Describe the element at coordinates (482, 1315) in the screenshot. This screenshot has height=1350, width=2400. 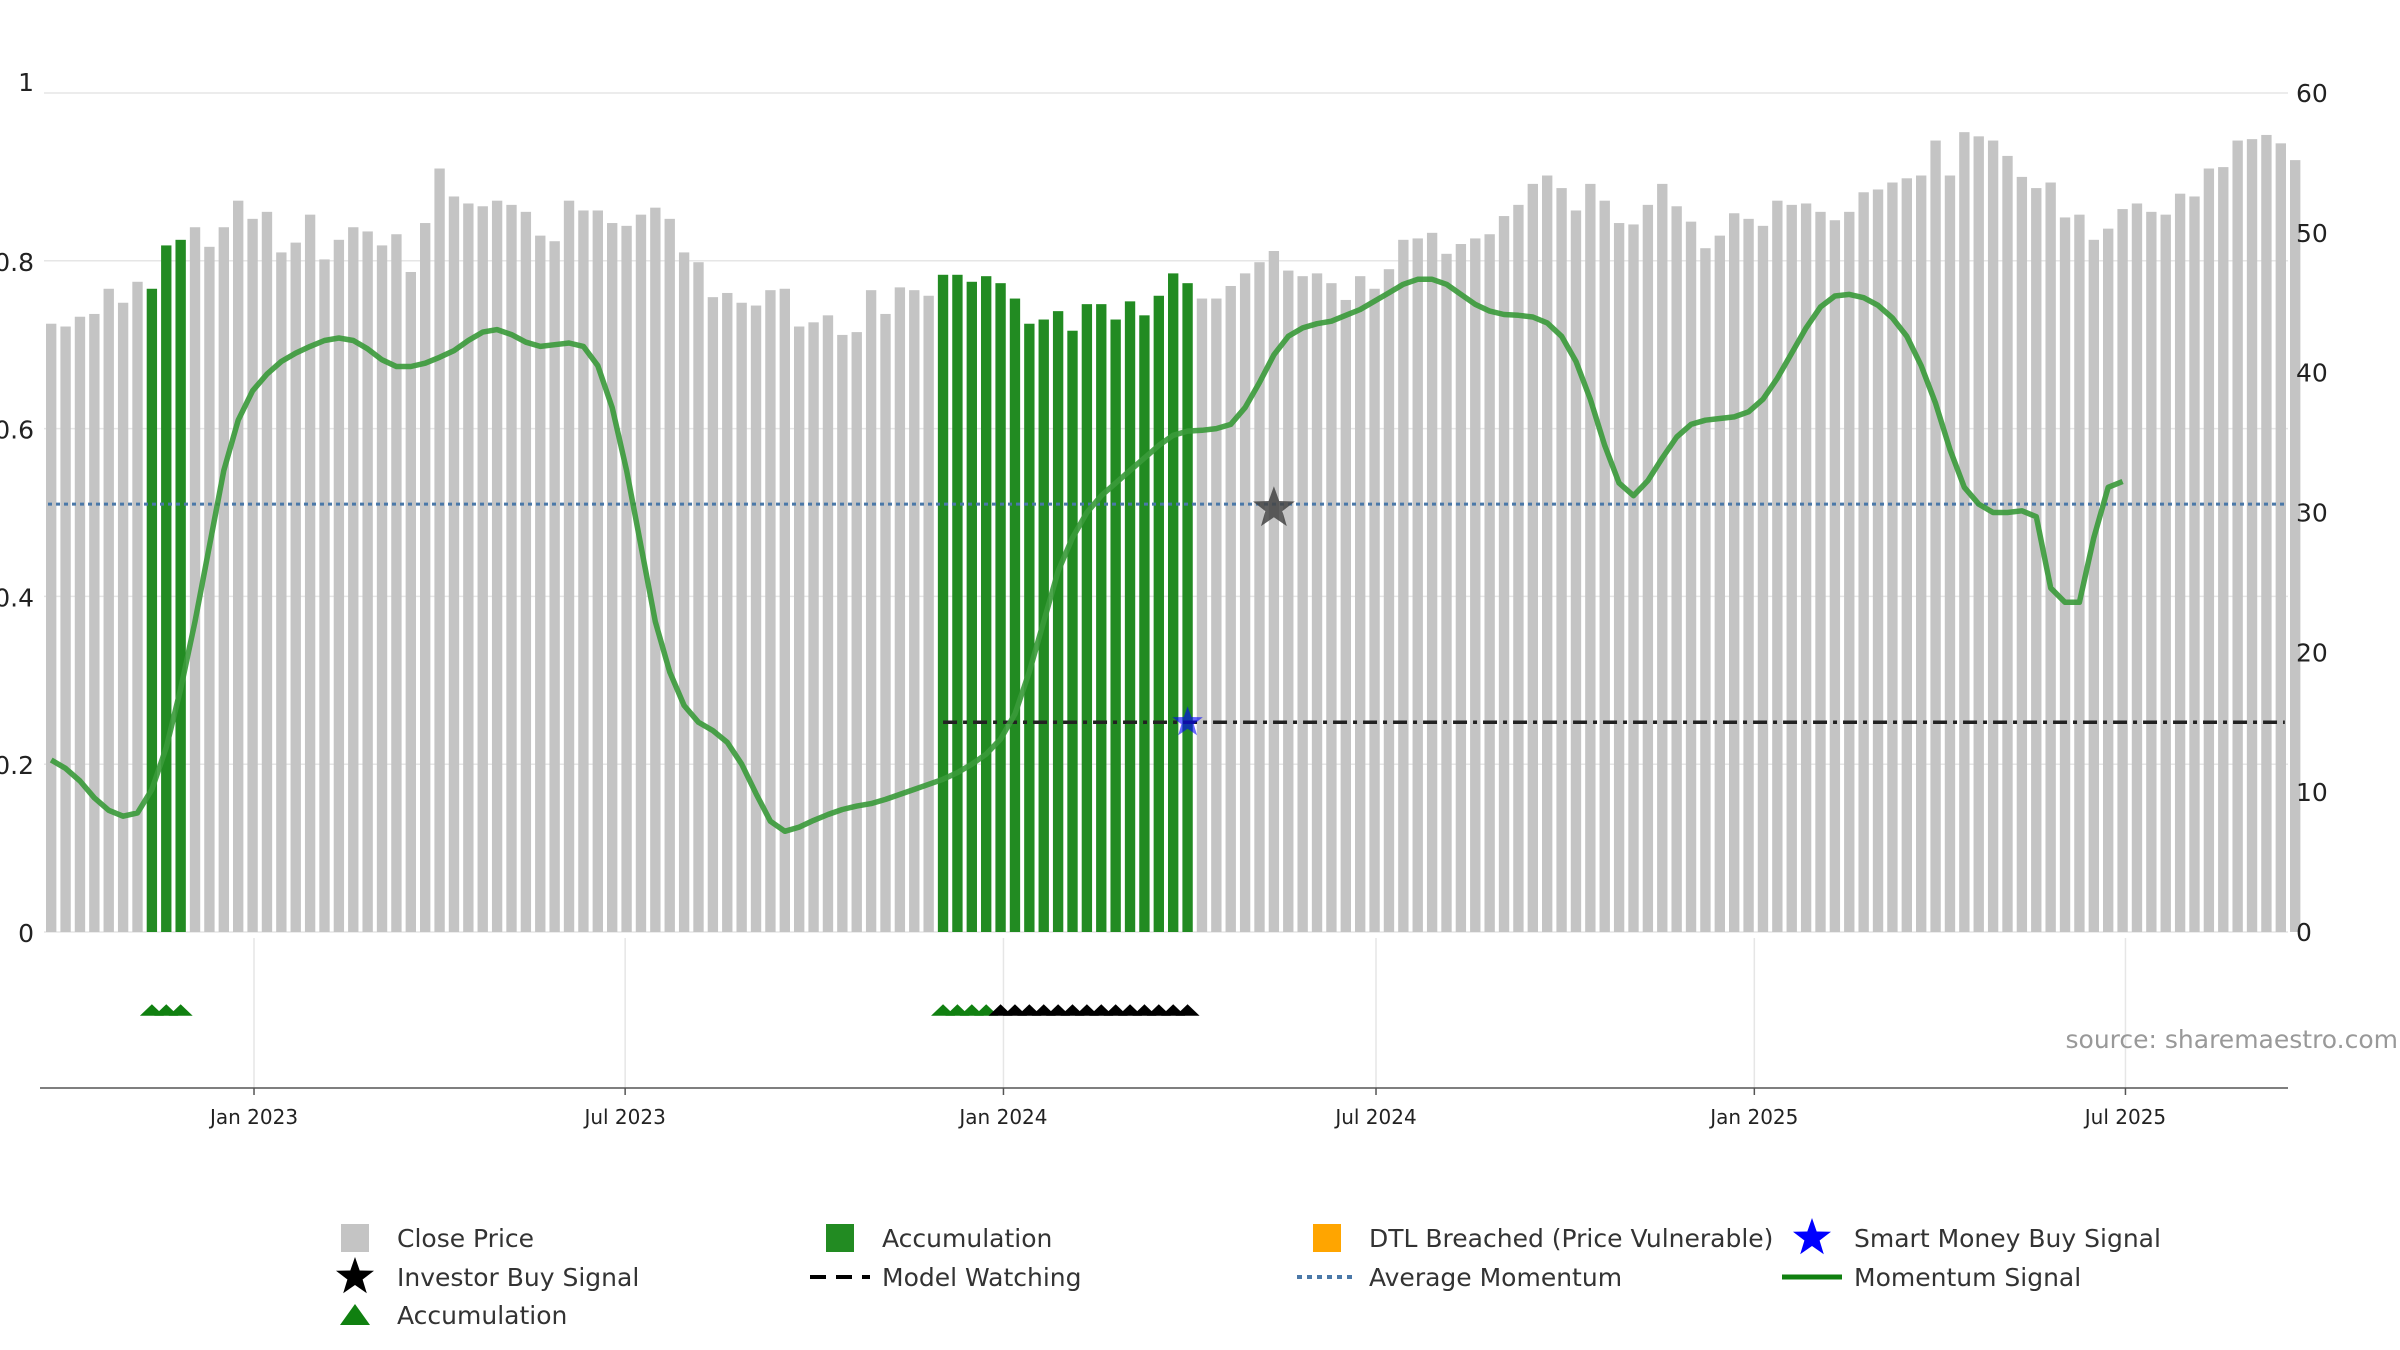
I see `legend-label-accum_tri: Accumulation` at that location.